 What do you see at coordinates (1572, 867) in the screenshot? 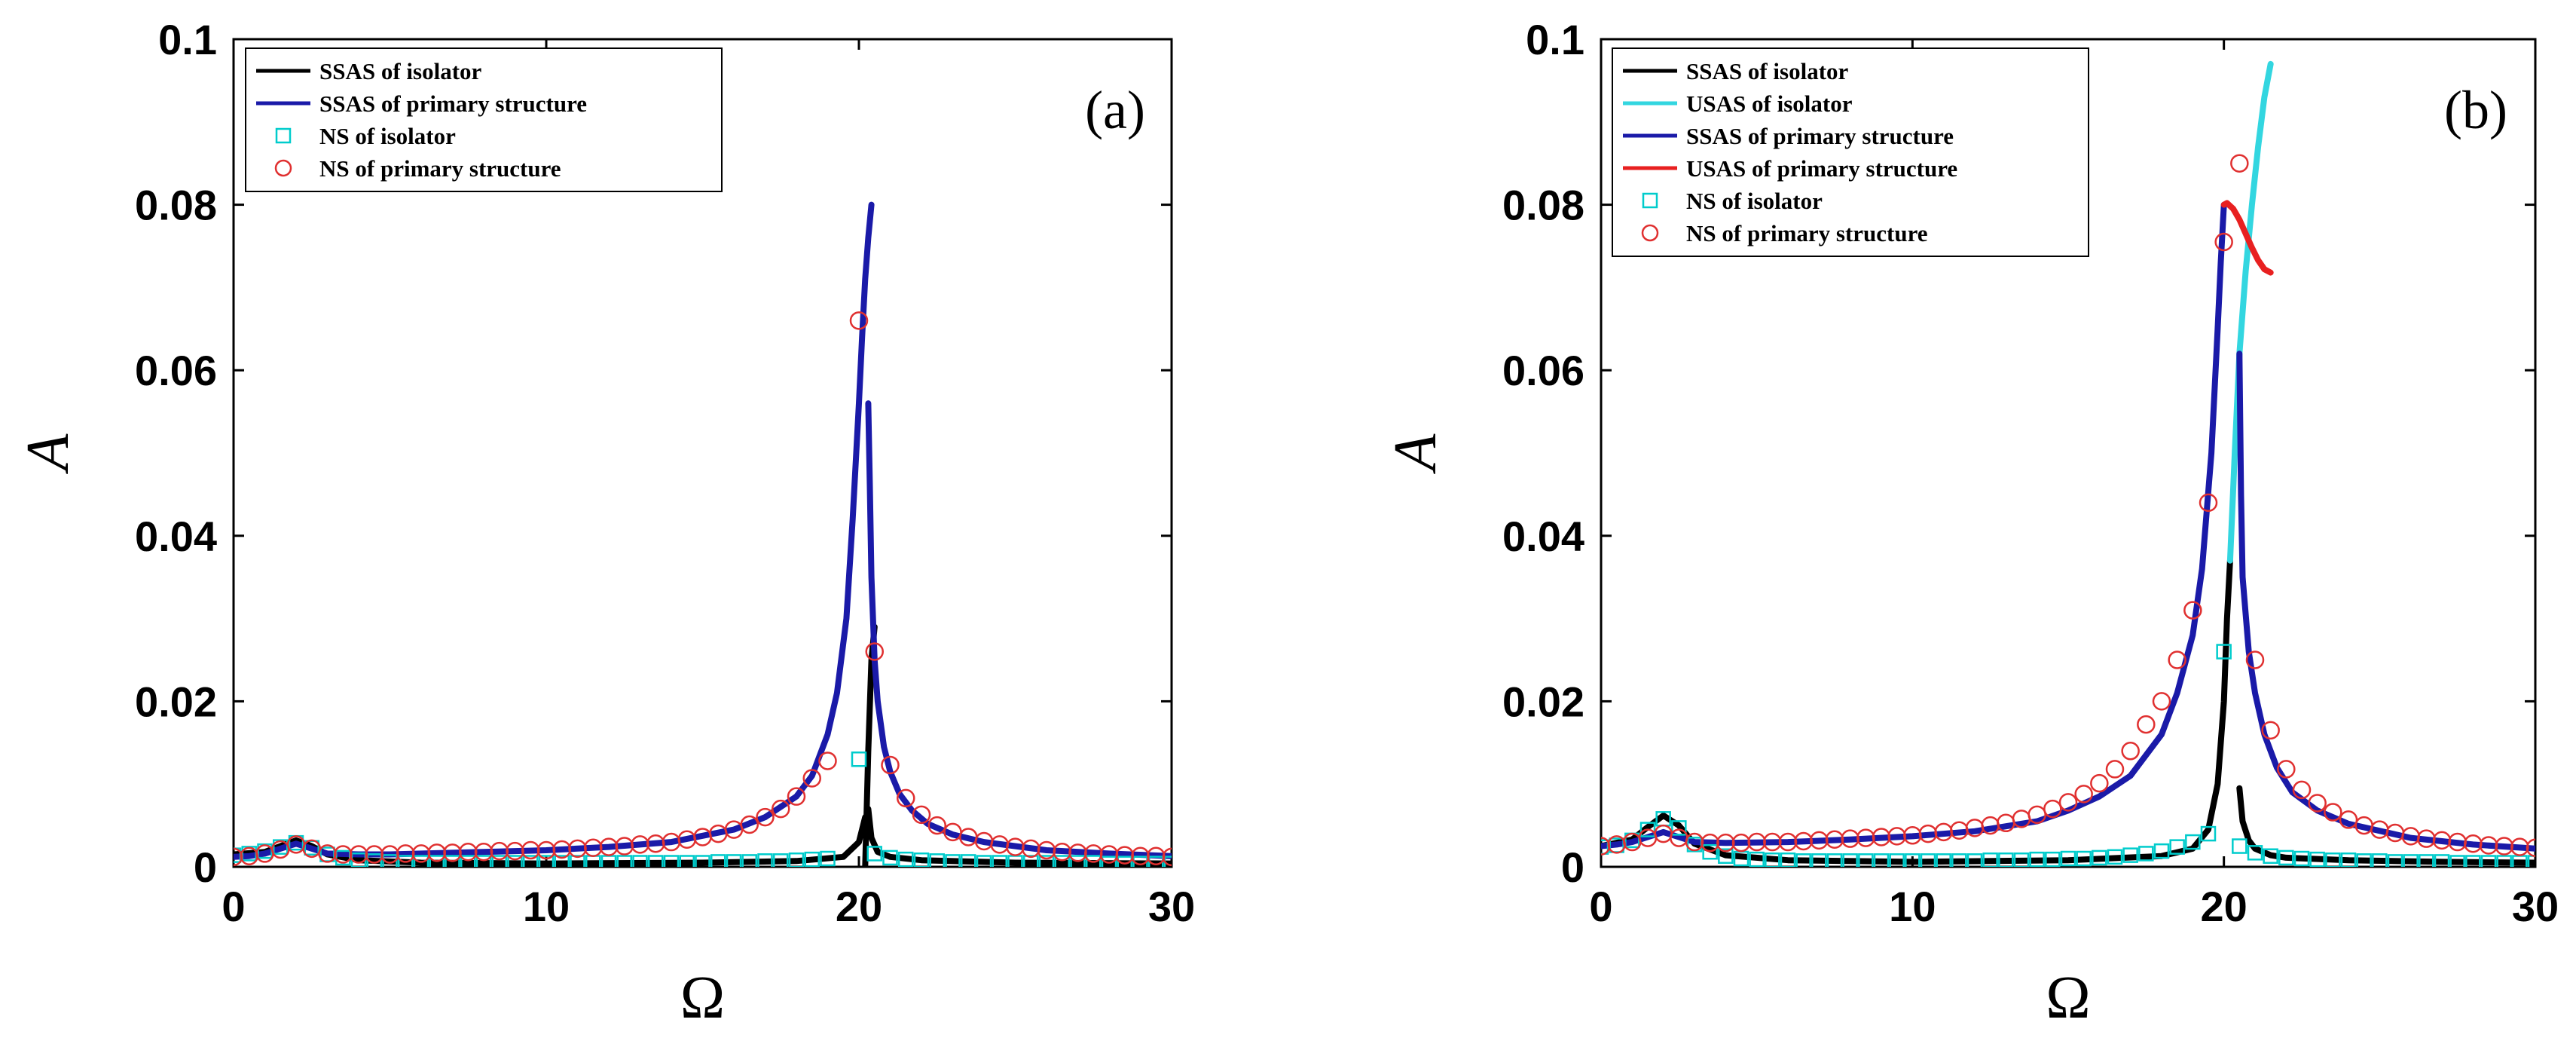
I see `y-tick-label: 0` at bounding box center [1572, 867].